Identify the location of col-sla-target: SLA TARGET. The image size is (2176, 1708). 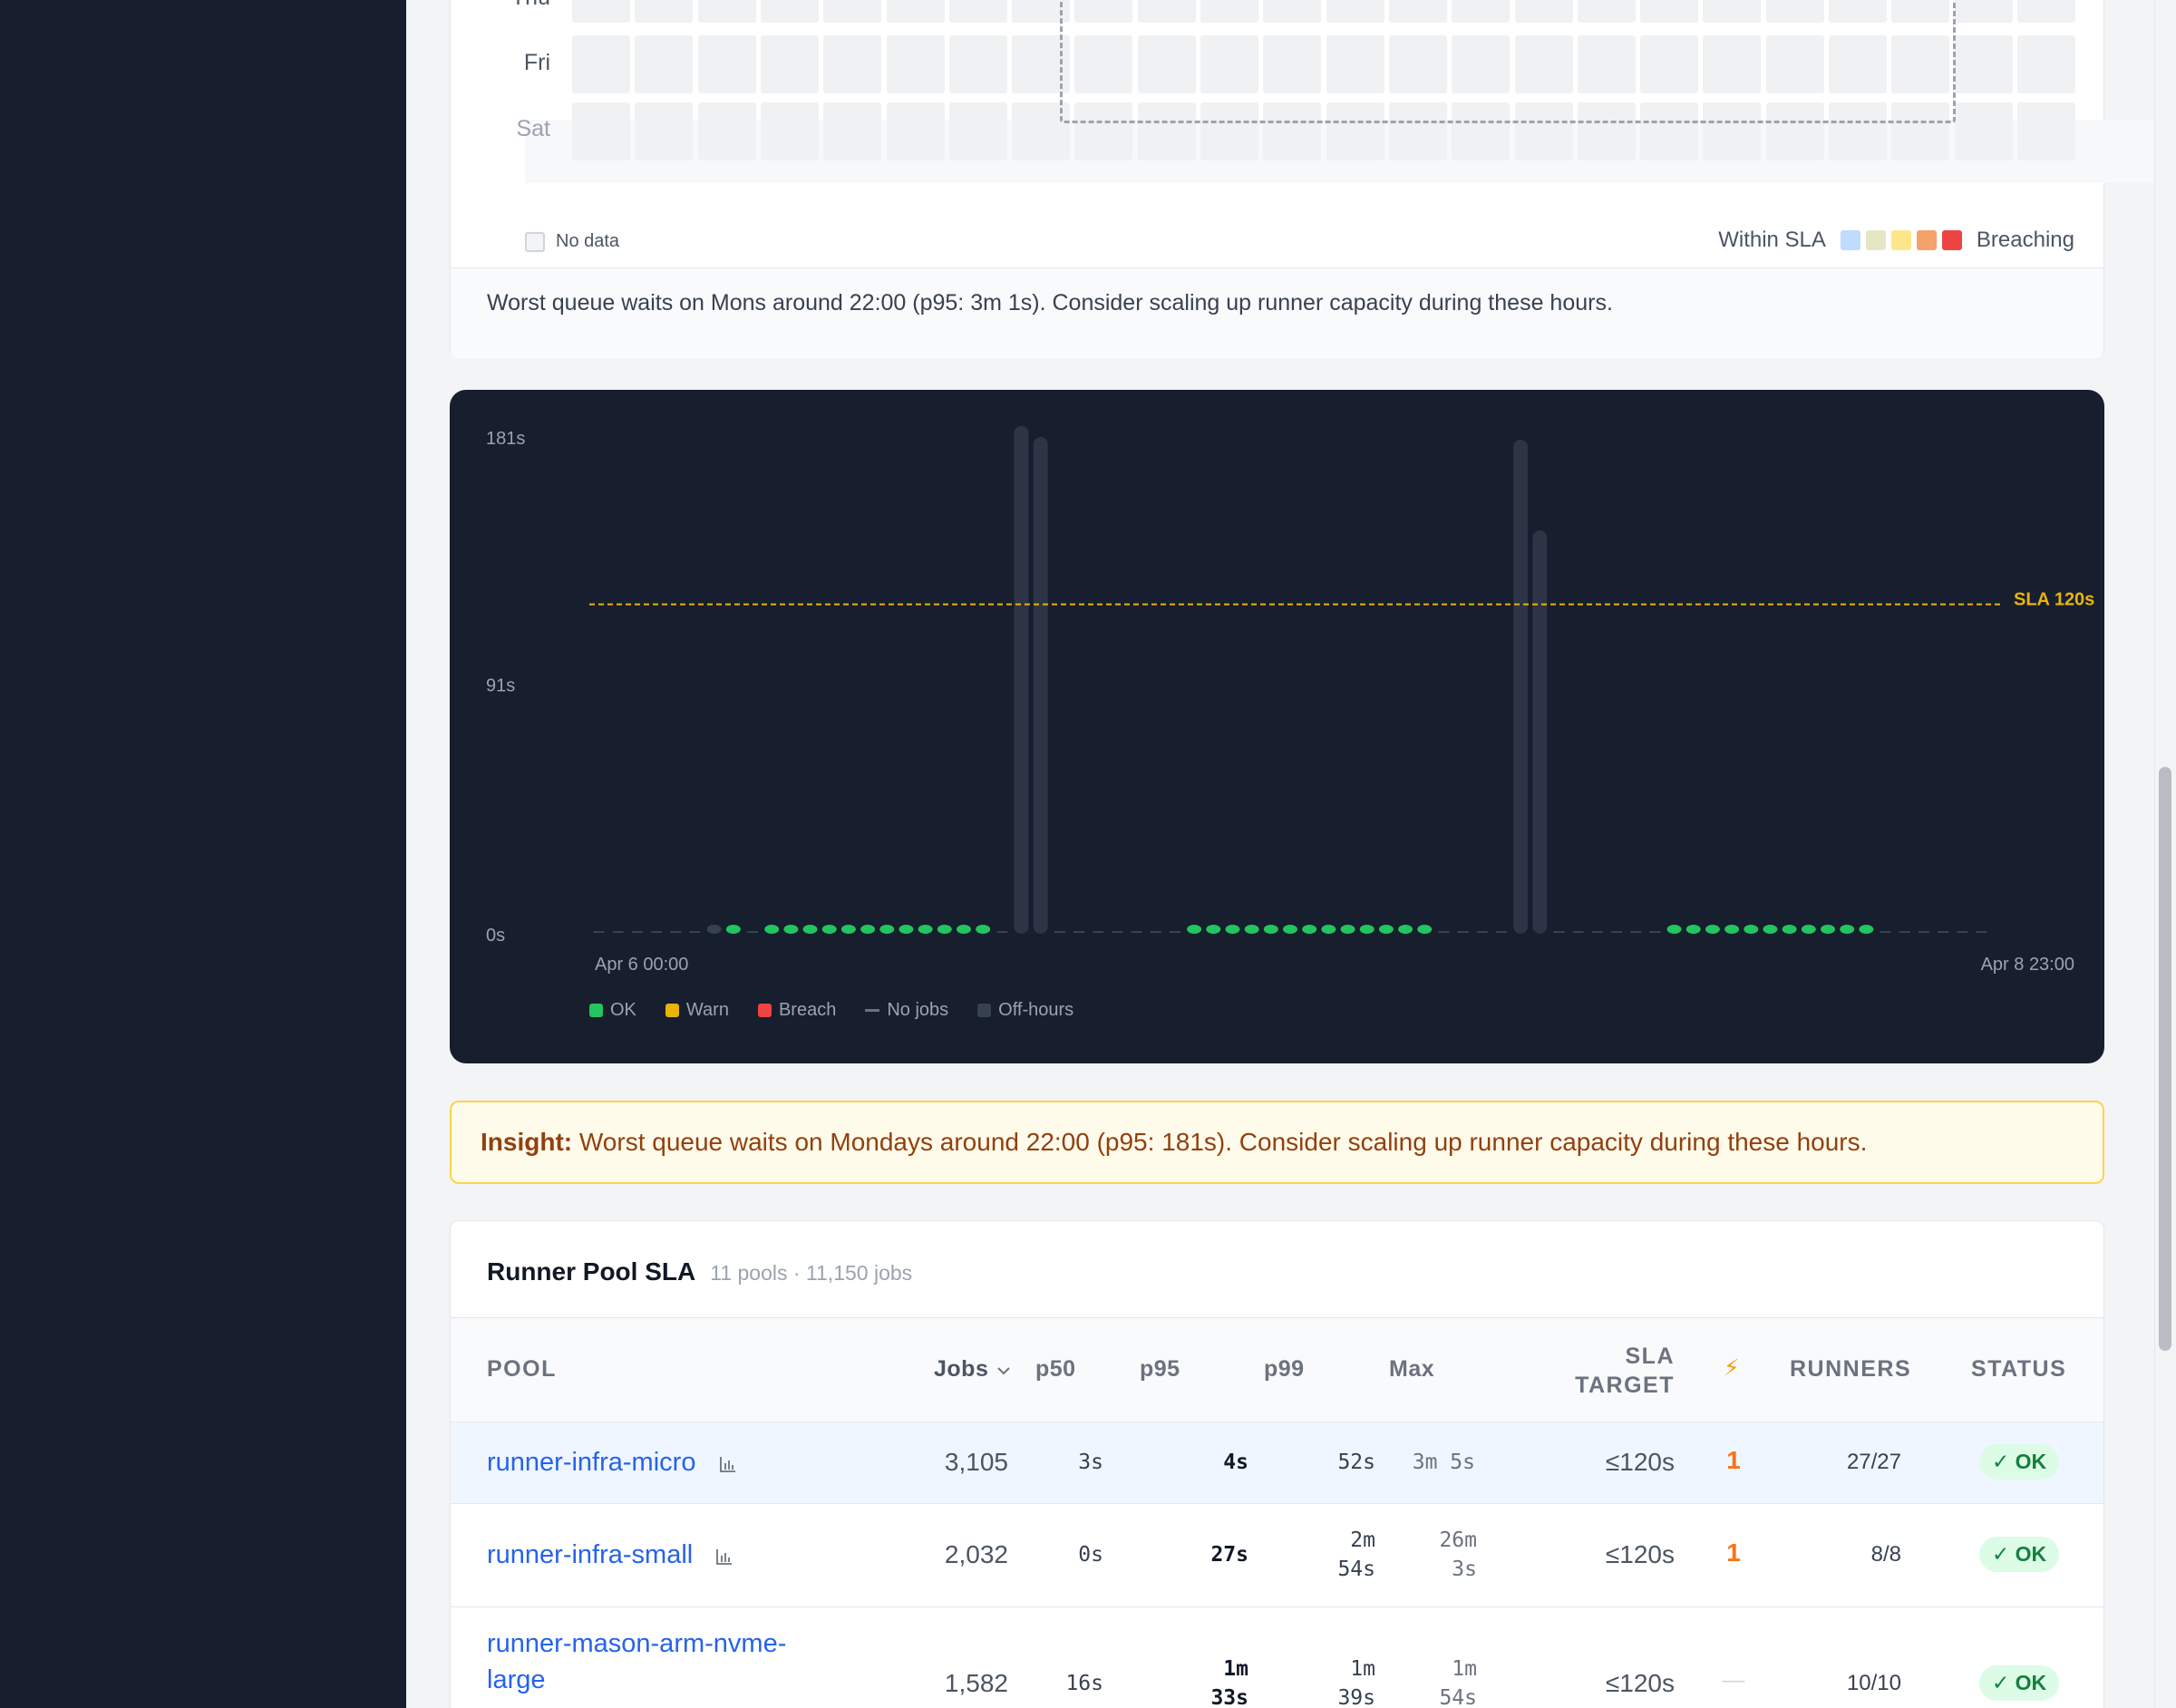
(1625, 1371).